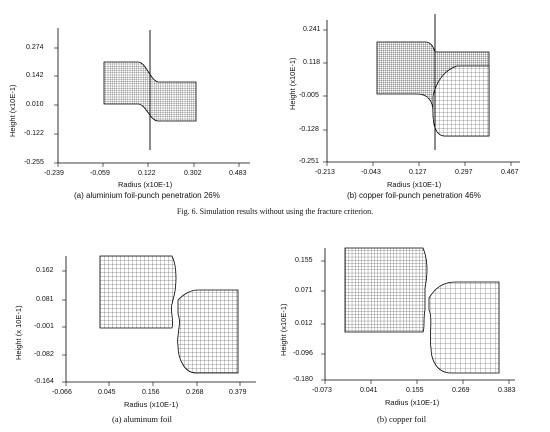 This screenshot has width=550, height=432. What do you see at coordinates (464, 172) in the screenshot?
I see `x-tick: 0.297` at bounding box center [464, 172].